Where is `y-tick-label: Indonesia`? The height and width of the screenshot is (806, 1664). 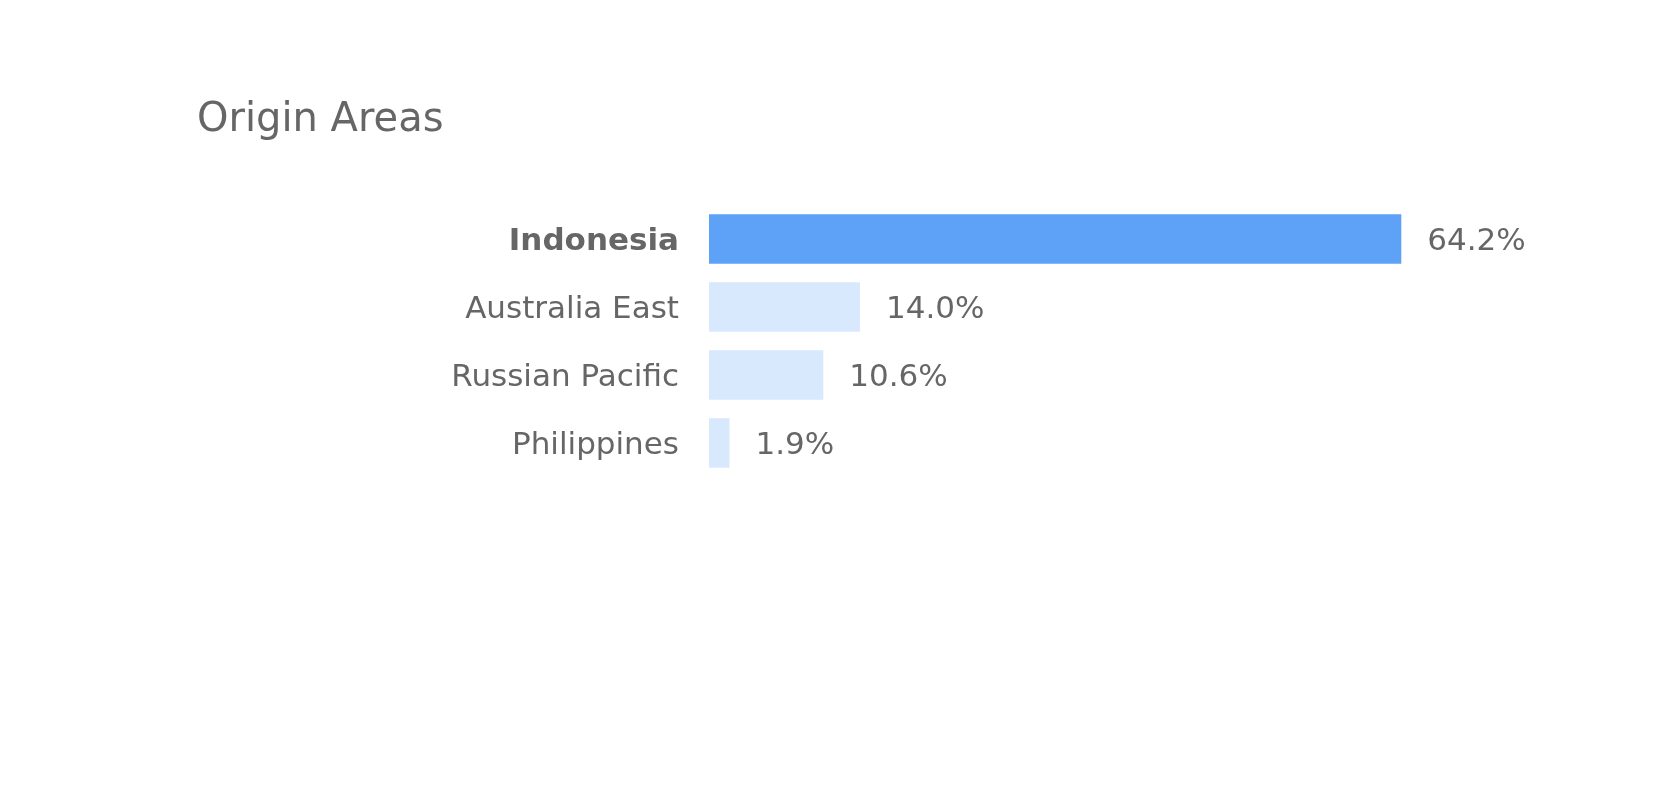 y-tick-label: Indonesia is located at coordinates (593, 239).